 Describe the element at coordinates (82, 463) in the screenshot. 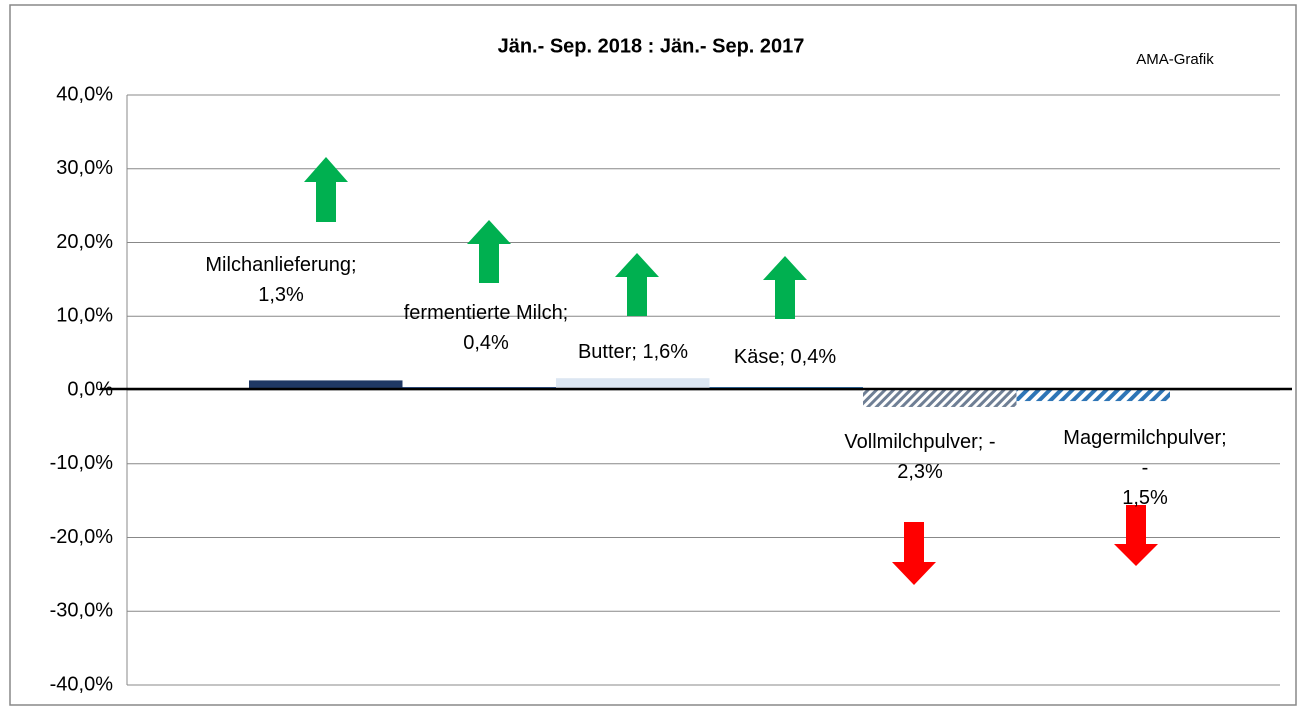

I see `y-tick-label: -10,0%` at that location.